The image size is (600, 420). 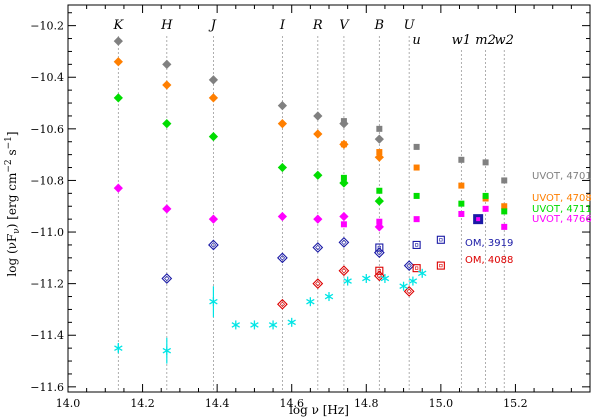 I want to click on band-label-I: I, so click(x=282, y=25).